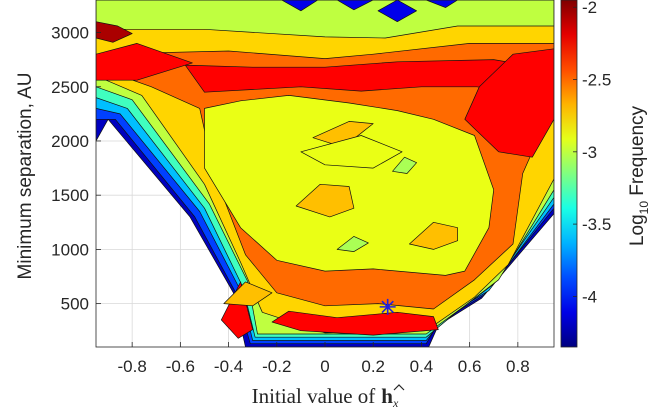 The height and width of the screenshot is (414, 671). What do you see at coordinates (180, 366) in the screenshot?
I see `x-tick-label-1: -0.6` at bounding box center [180, 366].